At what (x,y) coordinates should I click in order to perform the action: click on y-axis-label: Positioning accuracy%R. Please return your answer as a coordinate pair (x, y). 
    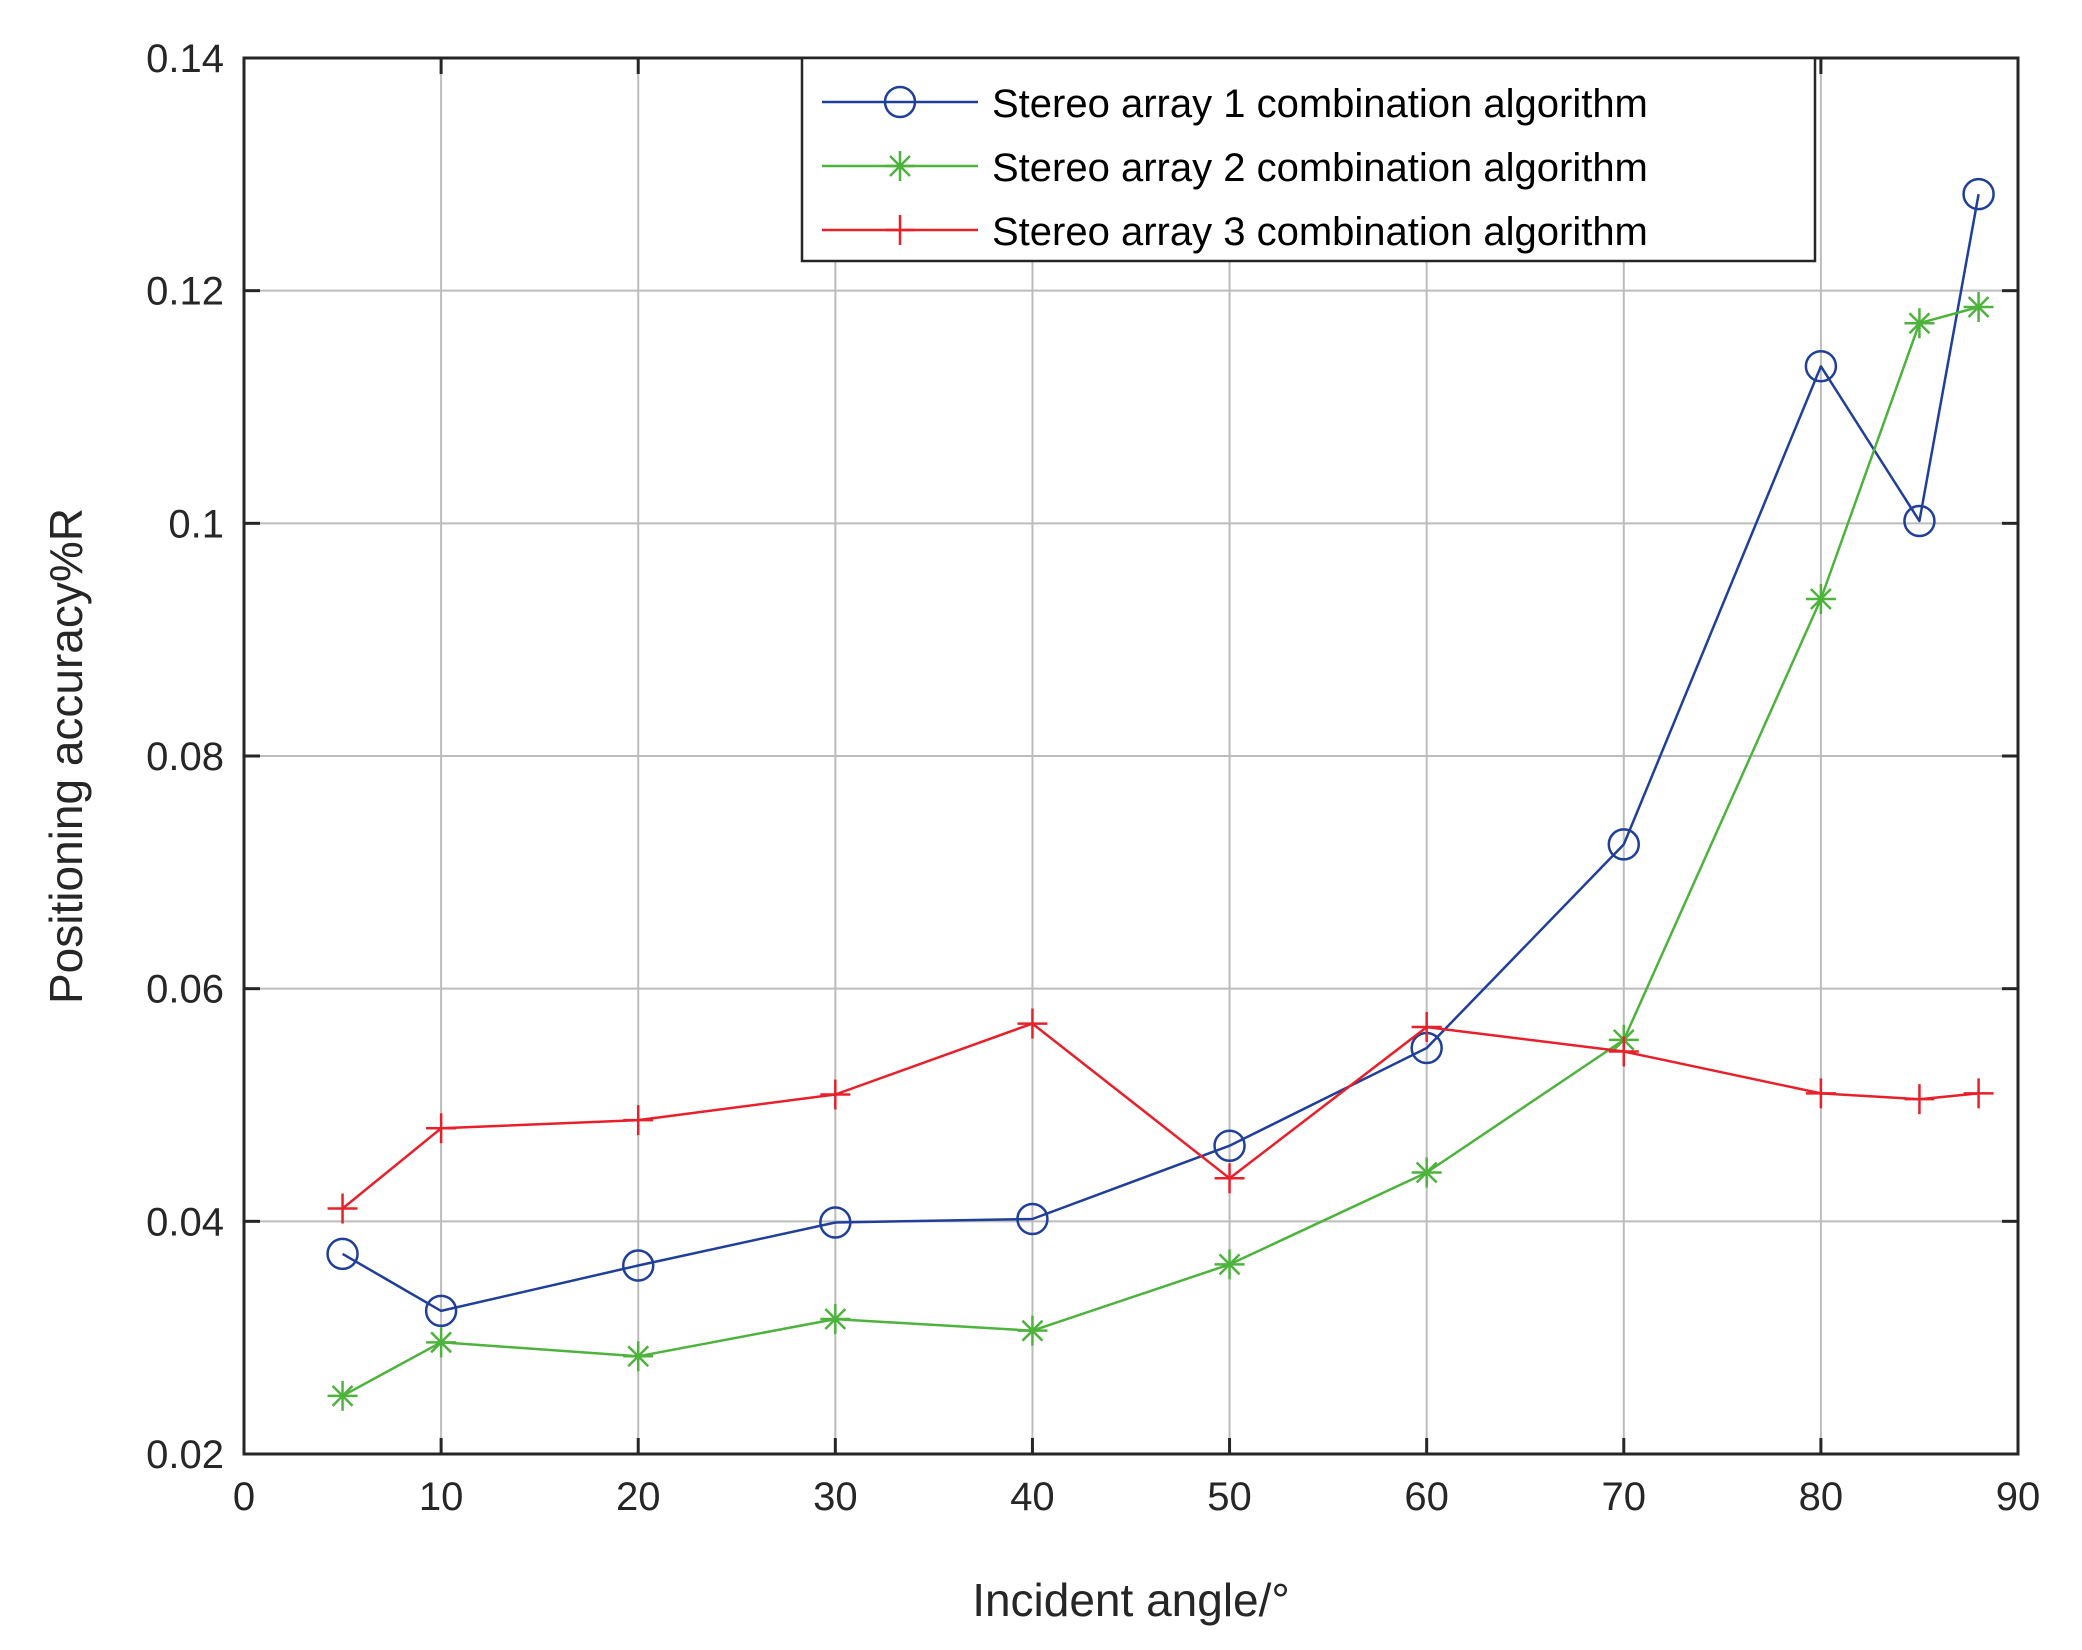
    Looking at the image, I should click on (66, 756).